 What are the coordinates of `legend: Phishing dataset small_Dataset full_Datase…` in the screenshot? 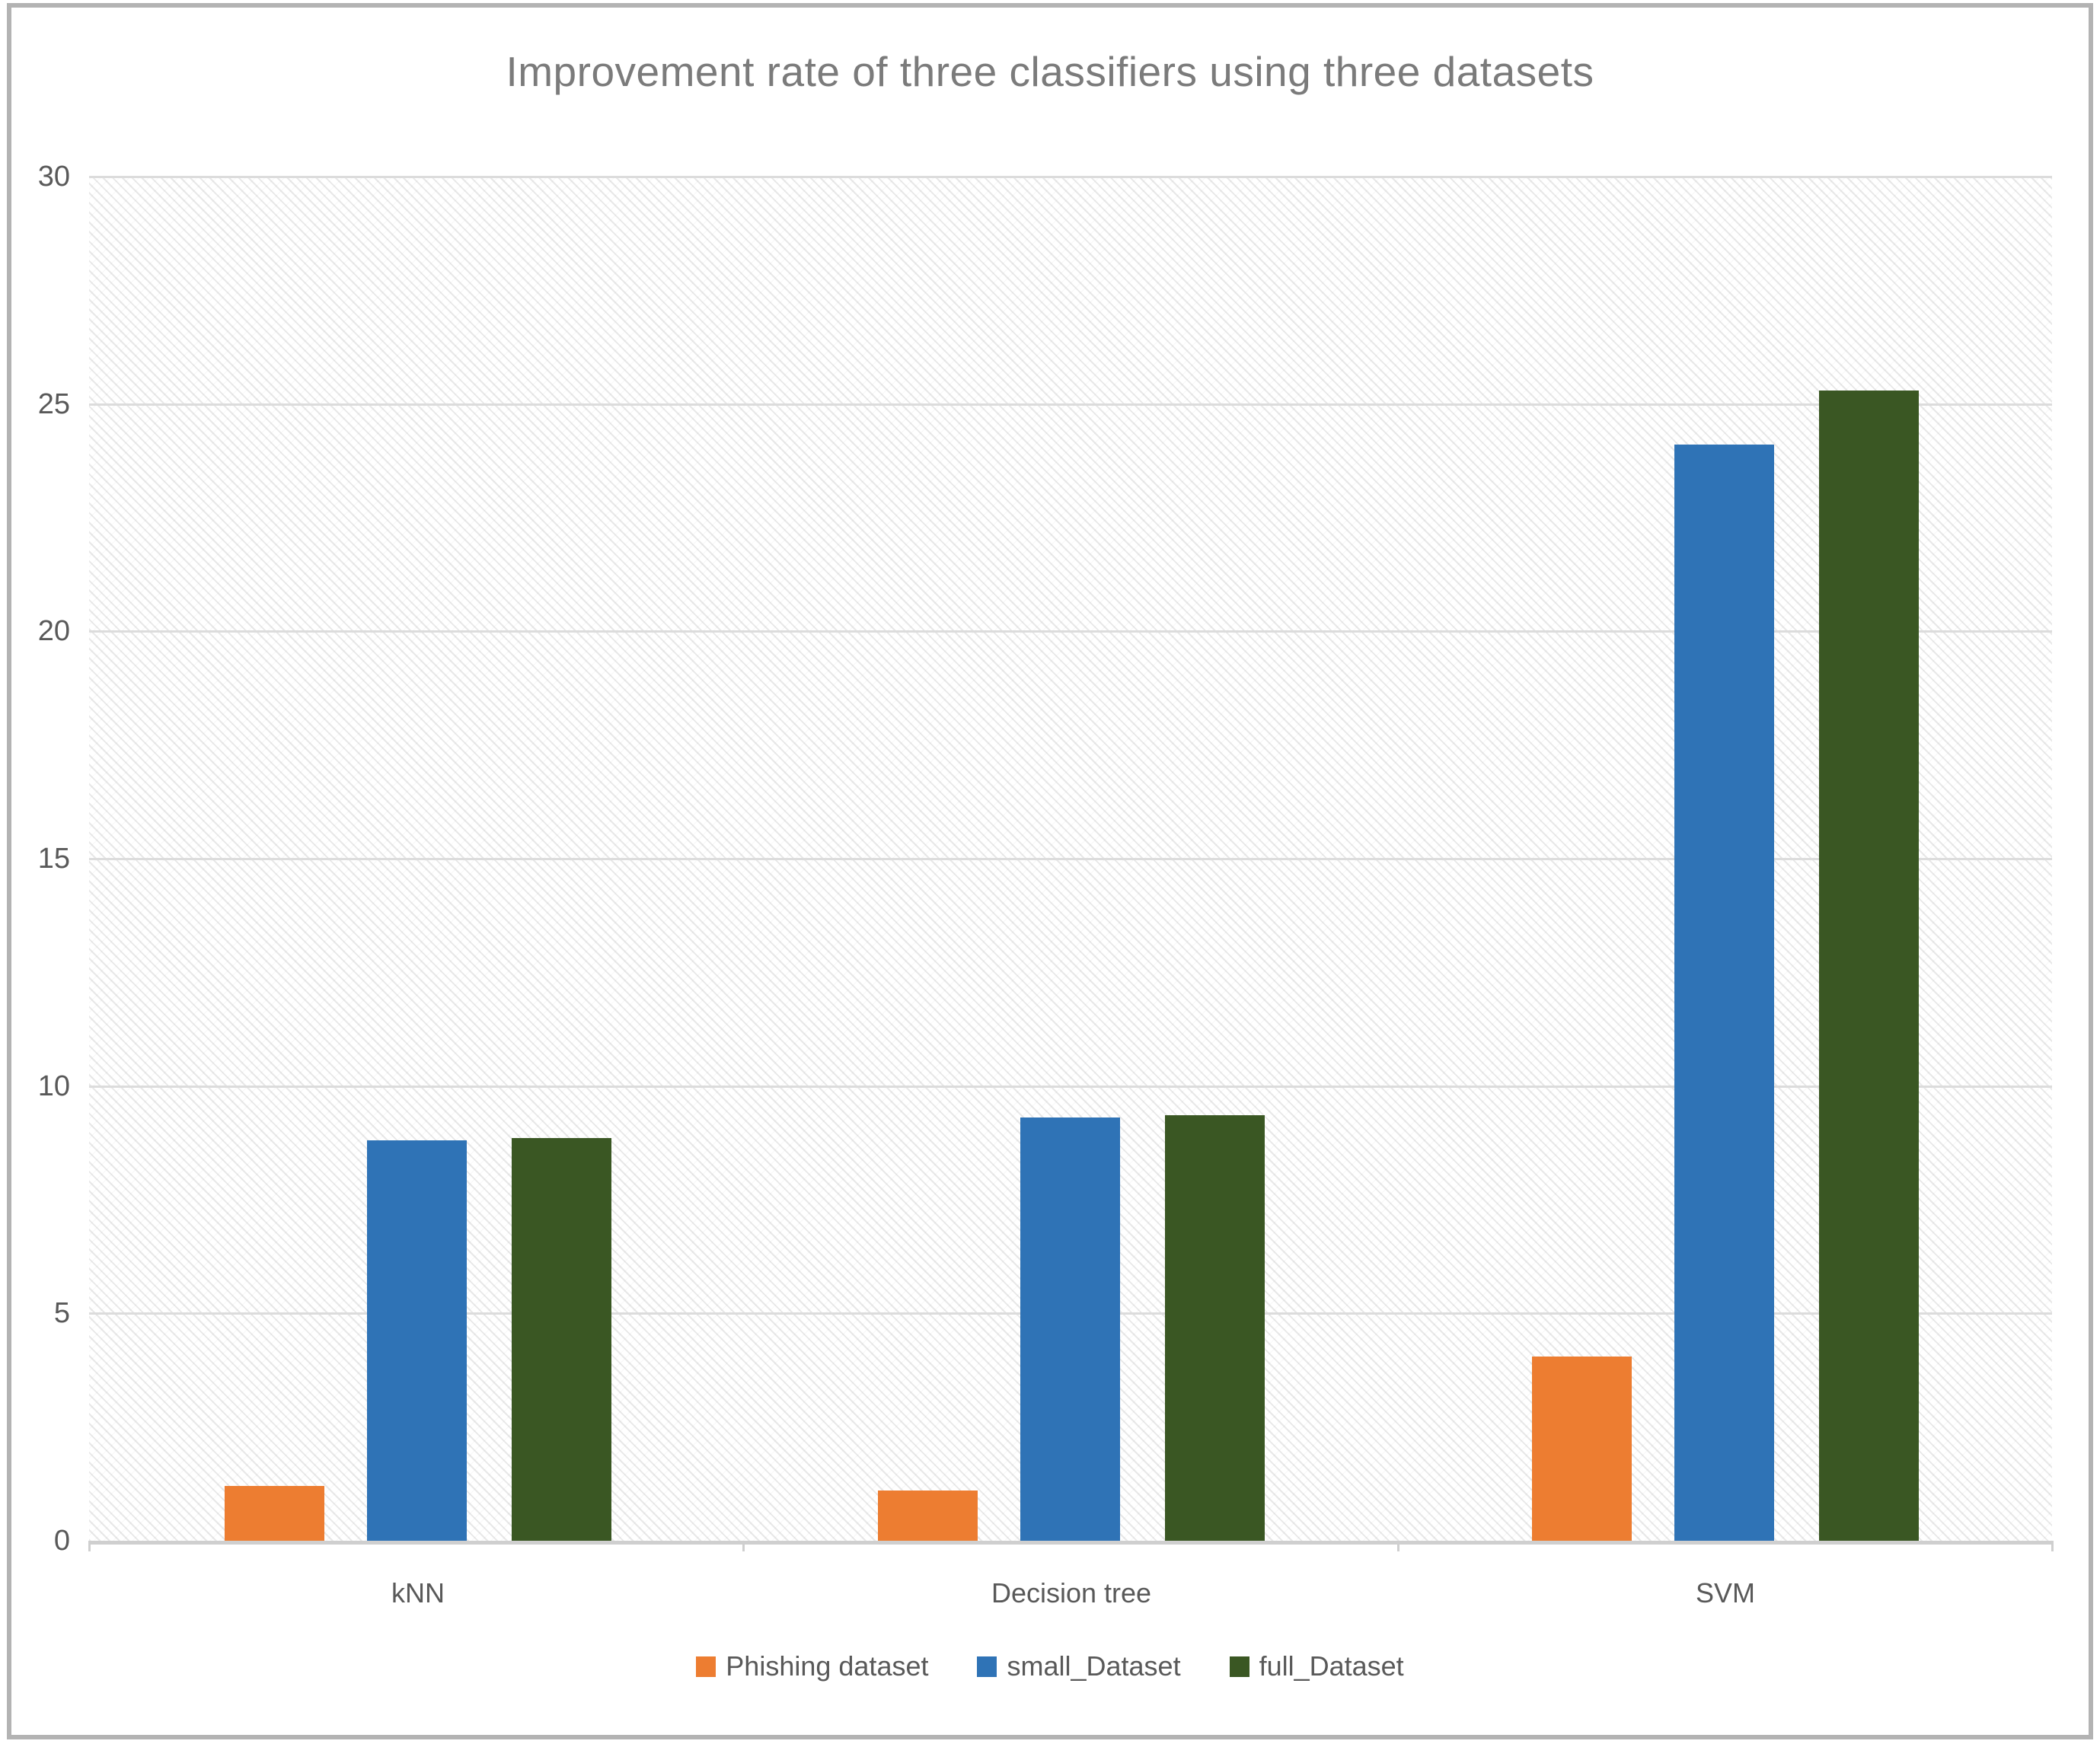 It's located at (1050, 1666).